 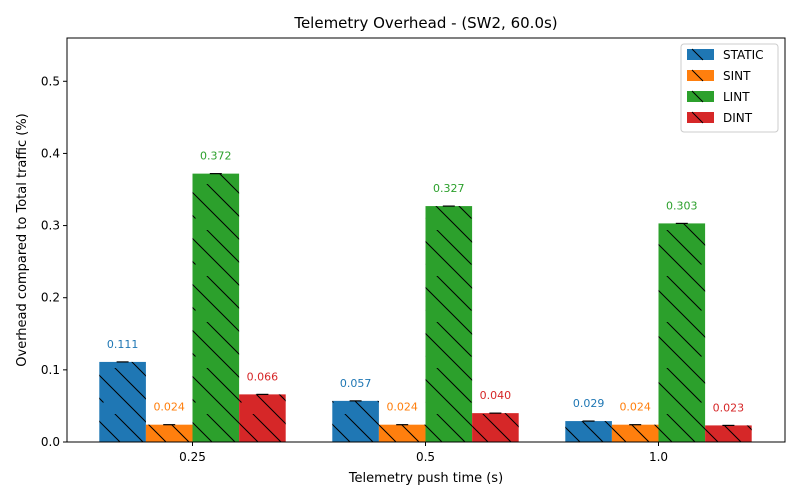 I want to click on y-tick-label: 0.1, so click(x=50, y=370).